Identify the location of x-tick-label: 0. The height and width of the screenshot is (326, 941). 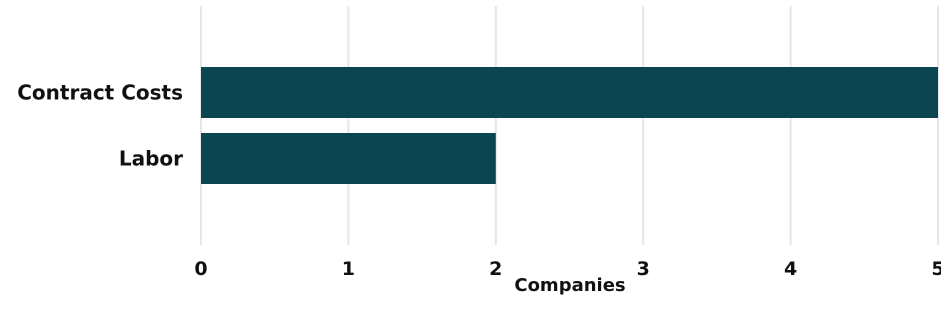
(200, 269).